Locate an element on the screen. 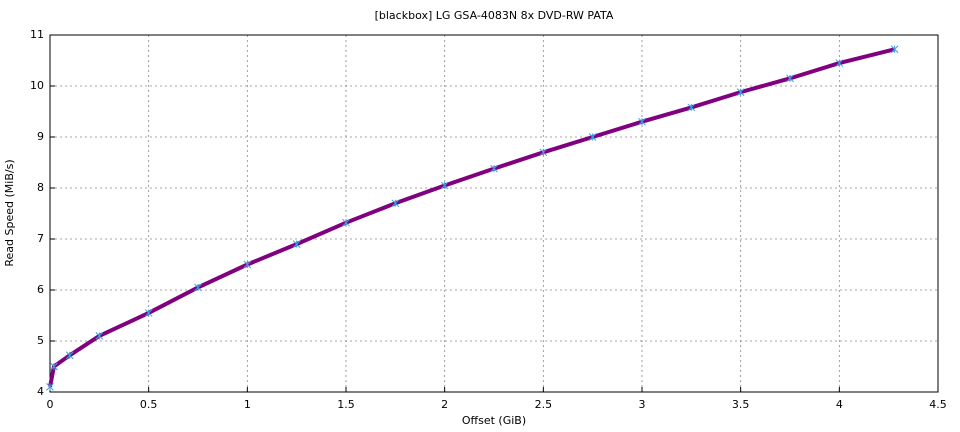  x-tick-label: 2 is located at coordinates (444, 404).